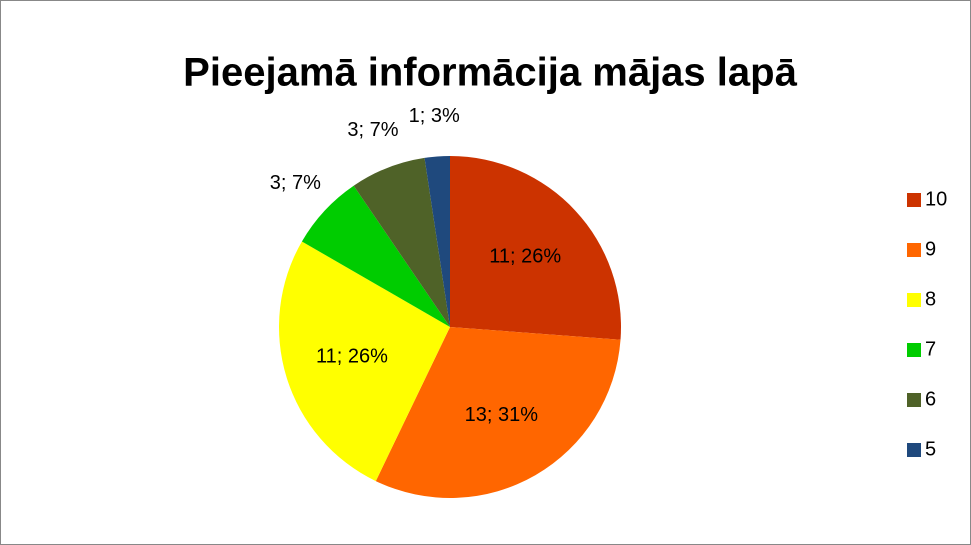 Image resolution: width=971 pixels, height=545 pixels. What do you see at coordinates (930, 349) in the screenshot?
I see `legend-label: 7` at bounding box center [930, 349].